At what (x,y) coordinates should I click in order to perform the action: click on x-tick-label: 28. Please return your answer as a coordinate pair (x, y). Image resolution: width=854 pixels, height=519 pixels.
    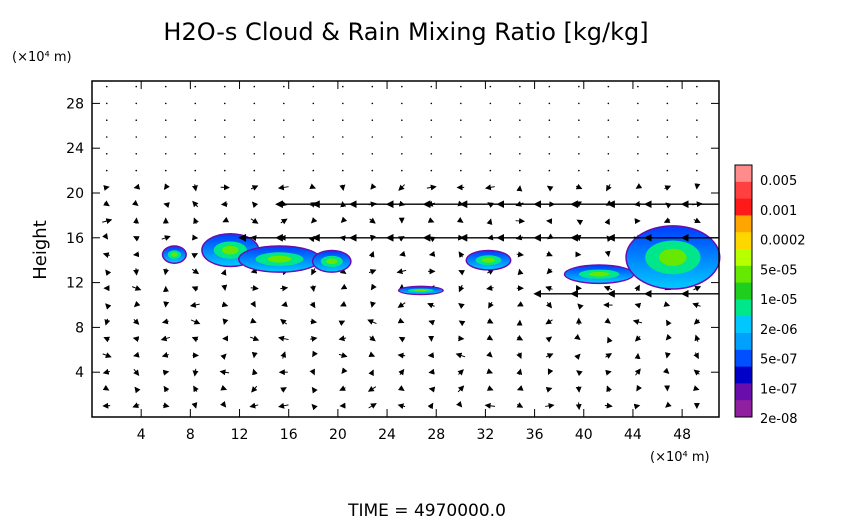
    Looking at the image, I should click on (436, 435).